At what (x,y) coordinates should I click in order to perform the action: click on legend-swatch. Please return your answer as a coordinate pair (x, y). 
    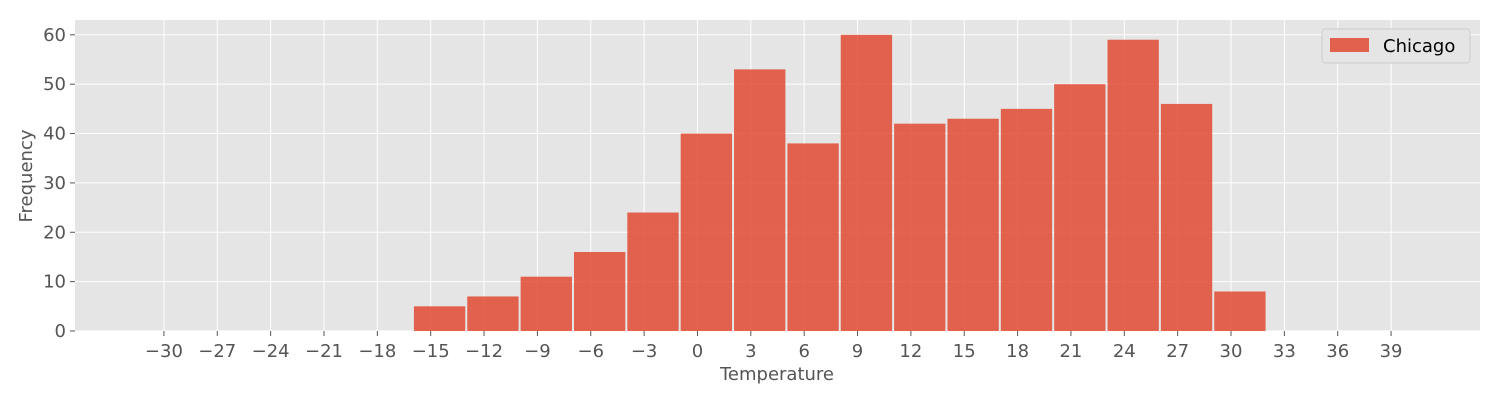
    Looking at the image, I should click on (1349, 45).